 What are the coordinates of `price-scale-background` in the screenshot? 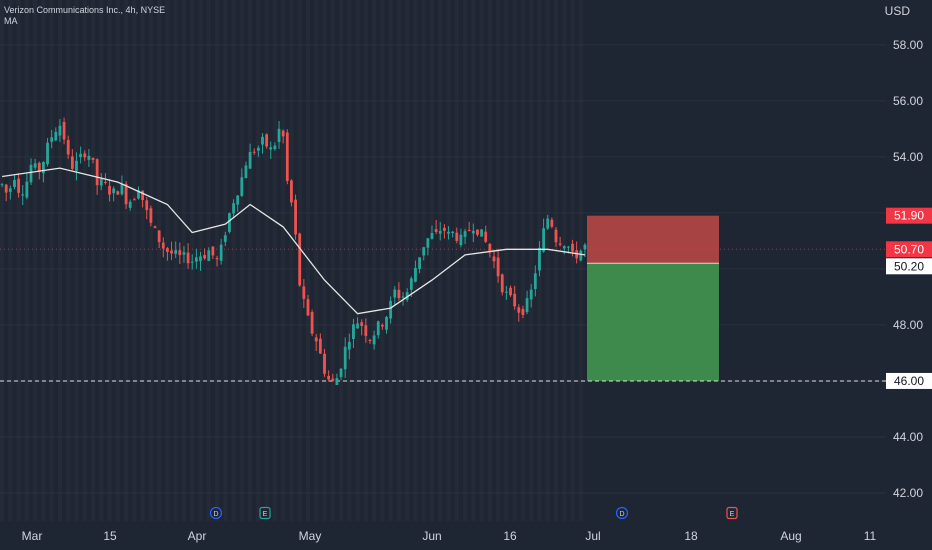 It's located at (909, 275).